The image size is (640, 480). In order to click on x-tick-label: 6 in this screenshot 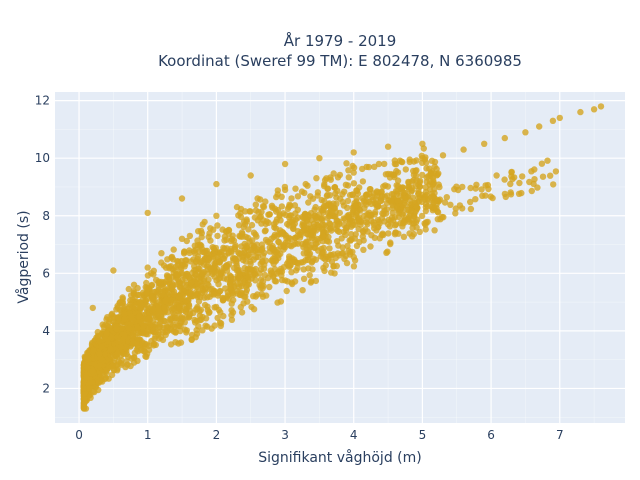, I will do `click(491, 435)`.